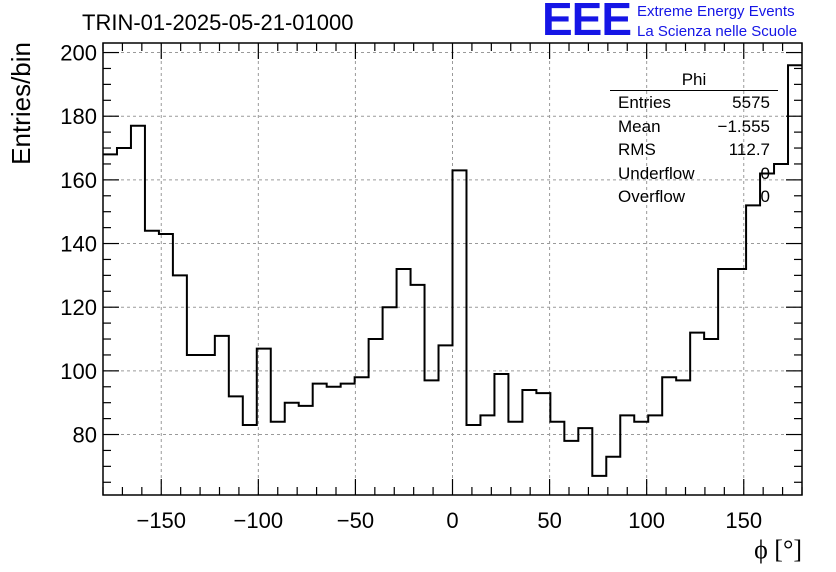 This screenshot has width=836, height=572. Describe the element at coordinates (694, 197) in the screenshot. I see `stats-row-overflow: Overflow 0` at that location.